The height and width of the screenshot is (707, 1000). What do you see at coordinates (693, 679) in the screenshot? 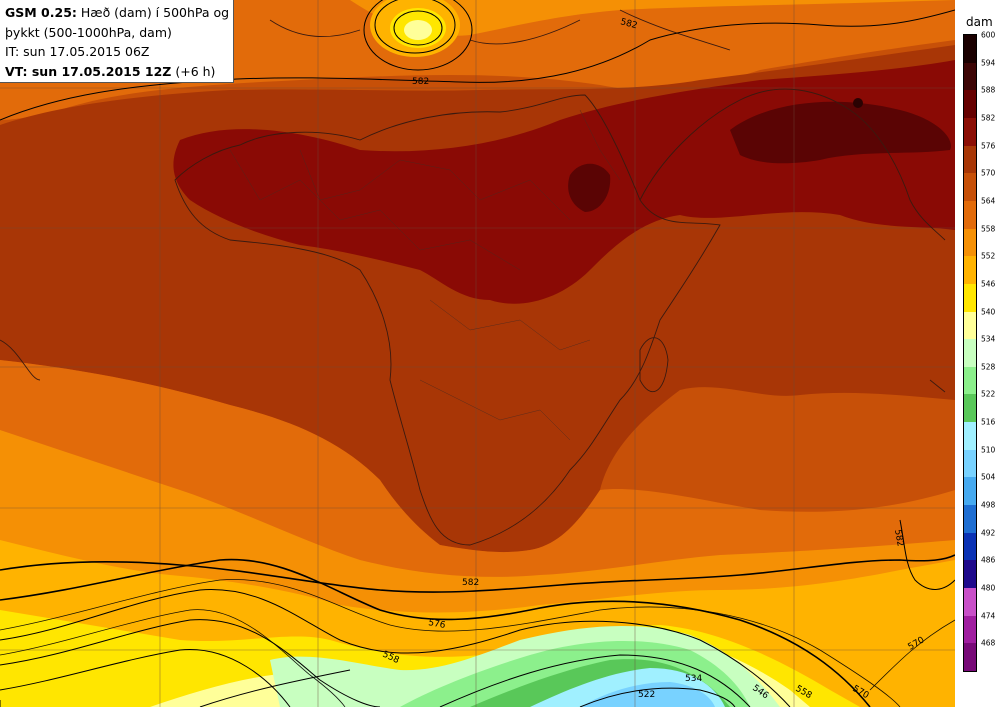
I see `contour-label: 534` at bounding box center [693, 679].